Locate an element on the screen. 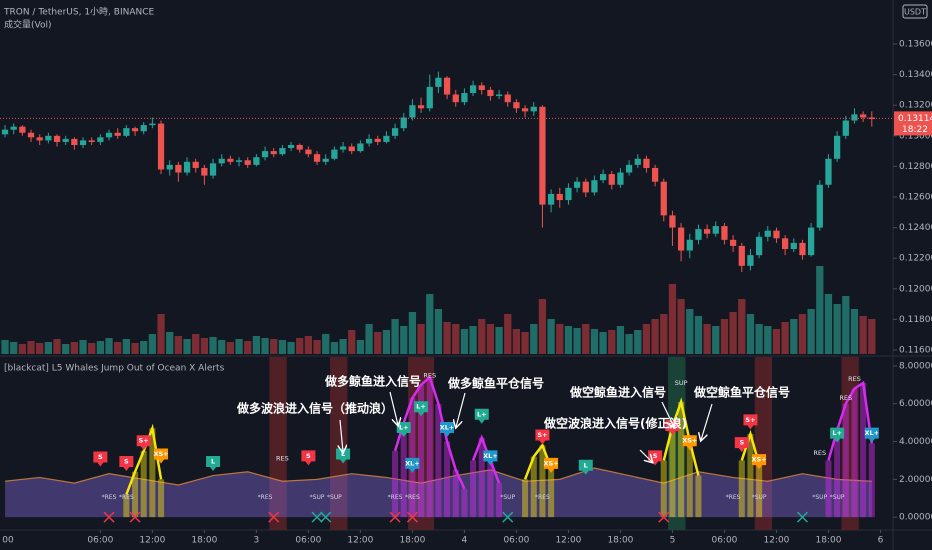  annotation: 做空波浪进入信号(修正浪) is located at coordinates (615, 423).